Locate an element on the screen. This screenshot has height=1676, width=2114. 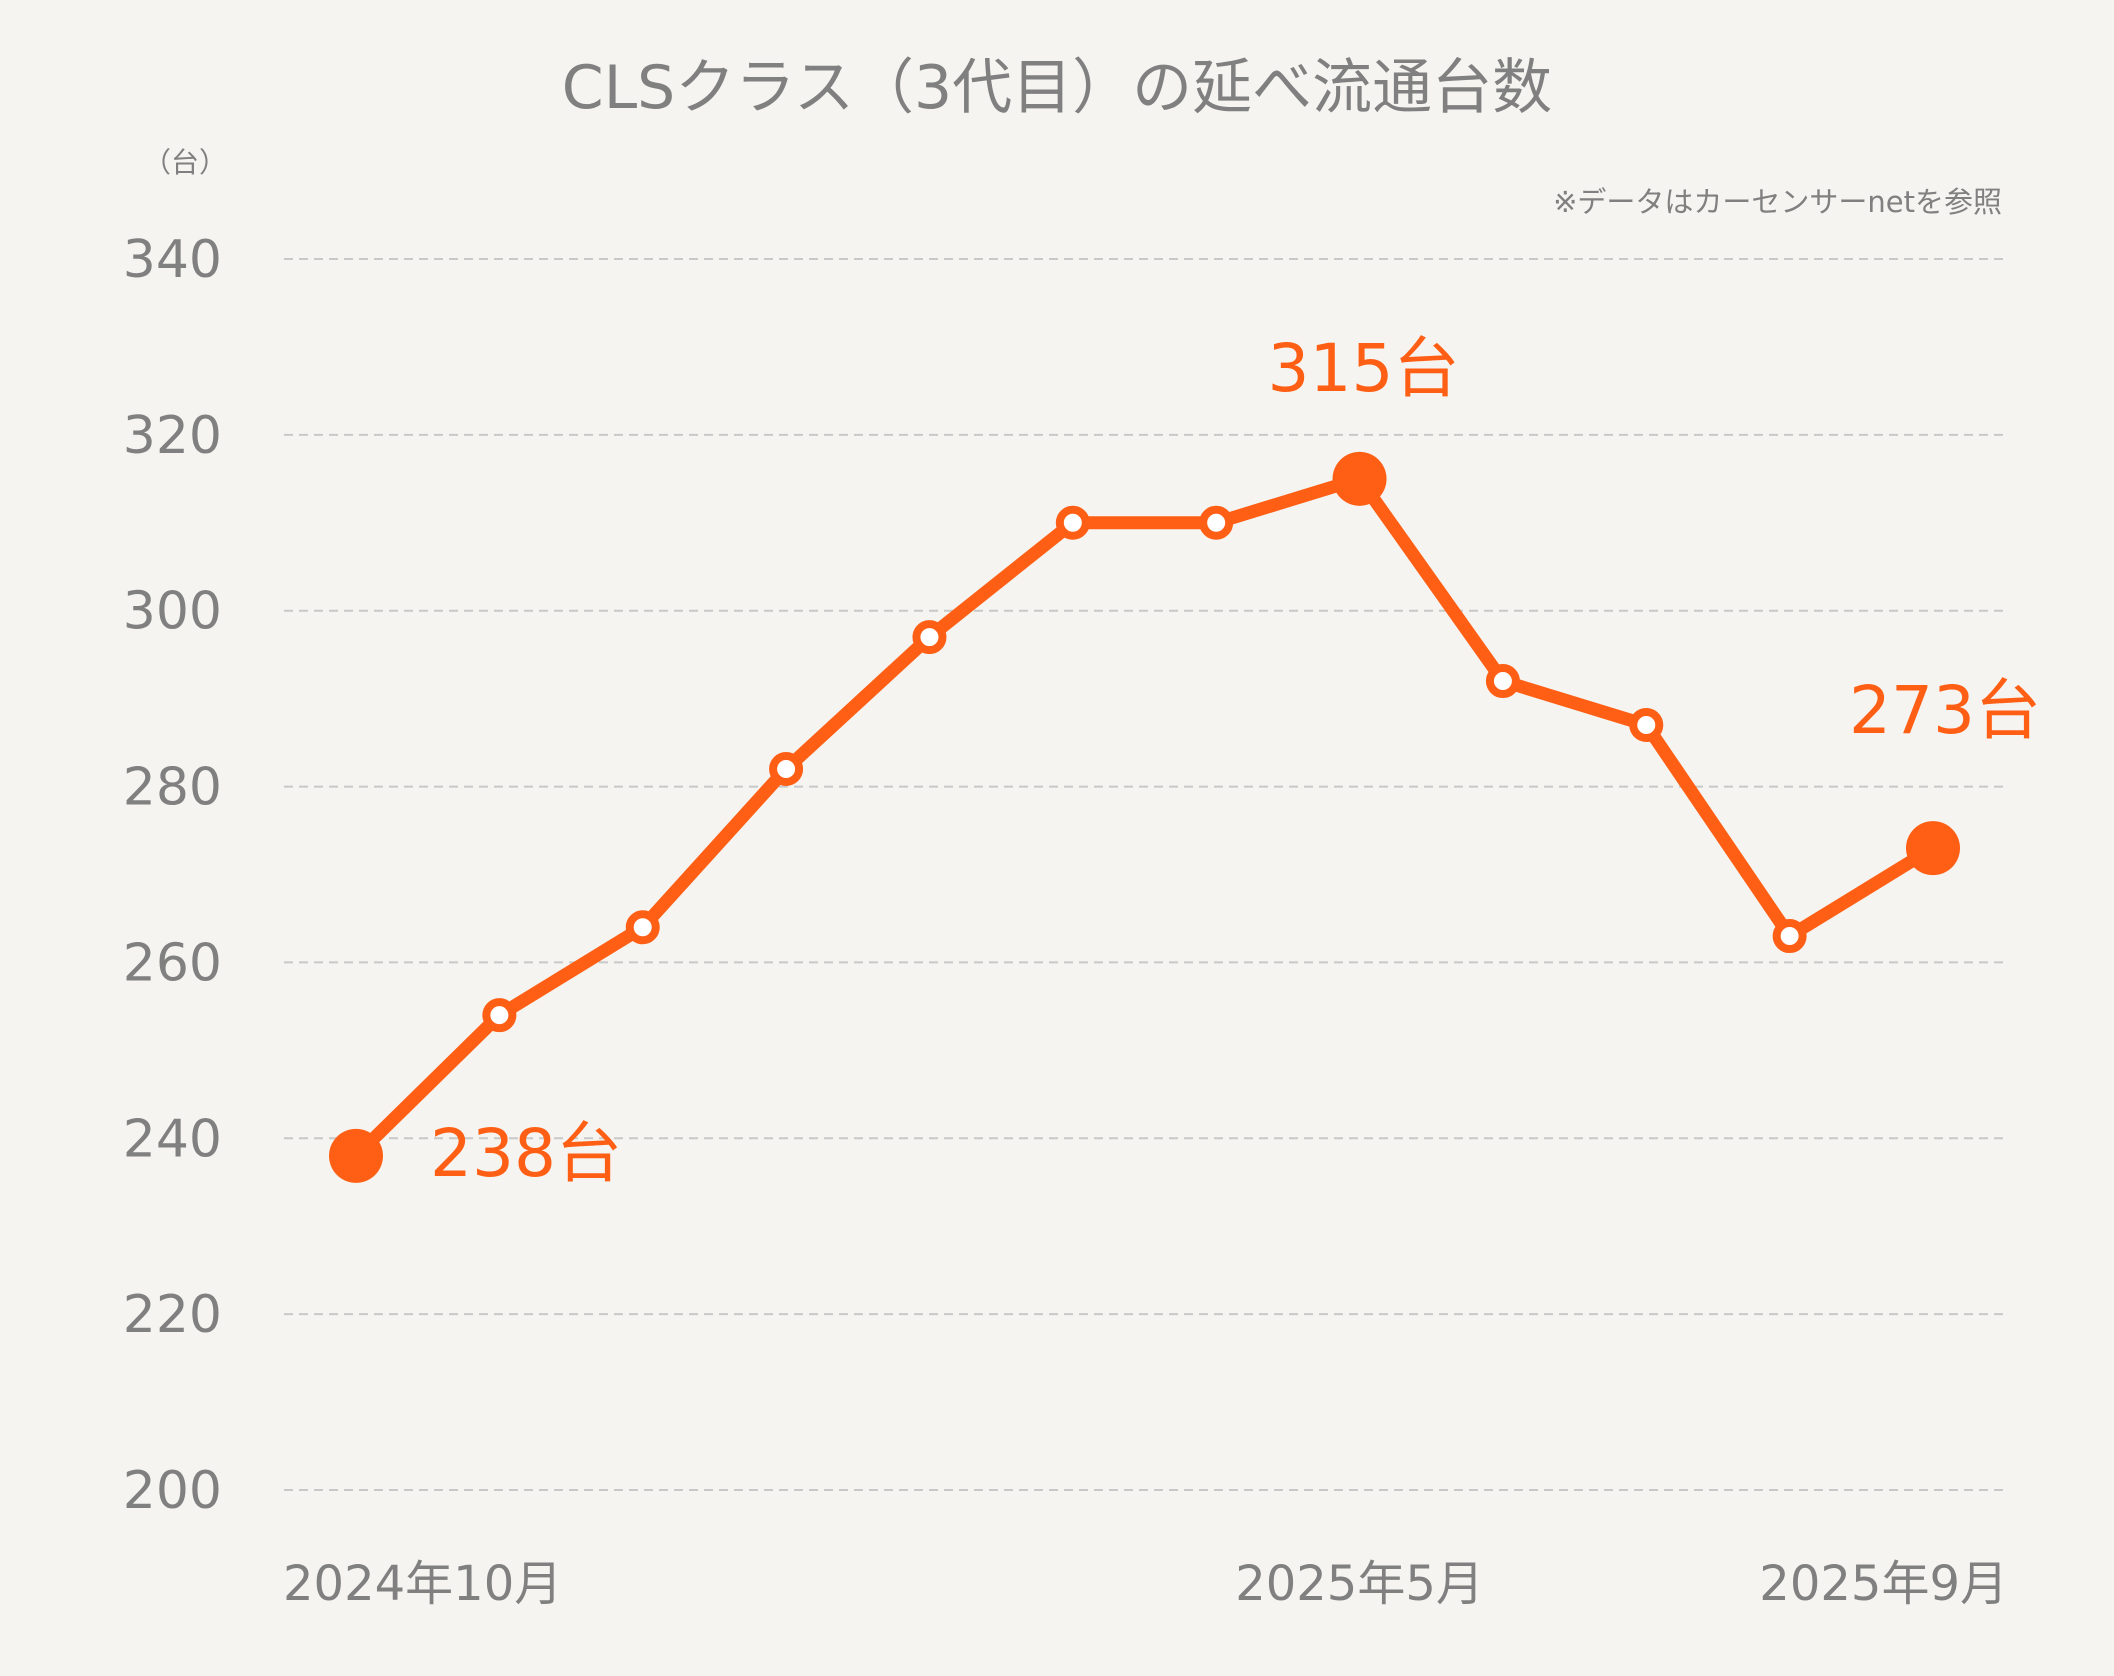
y-tick-label: 220 is located at coordinates (172, 1315).